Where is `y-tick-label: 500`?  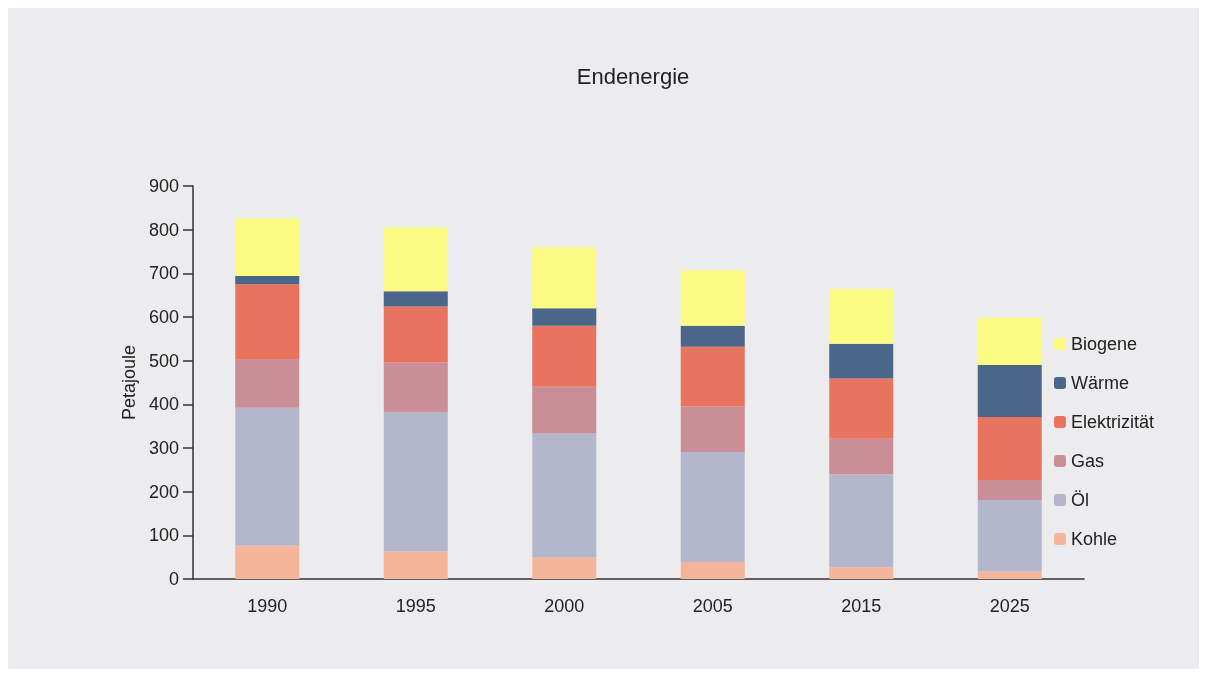 y-tick-label: 500 is located at coordinates (163, 360).